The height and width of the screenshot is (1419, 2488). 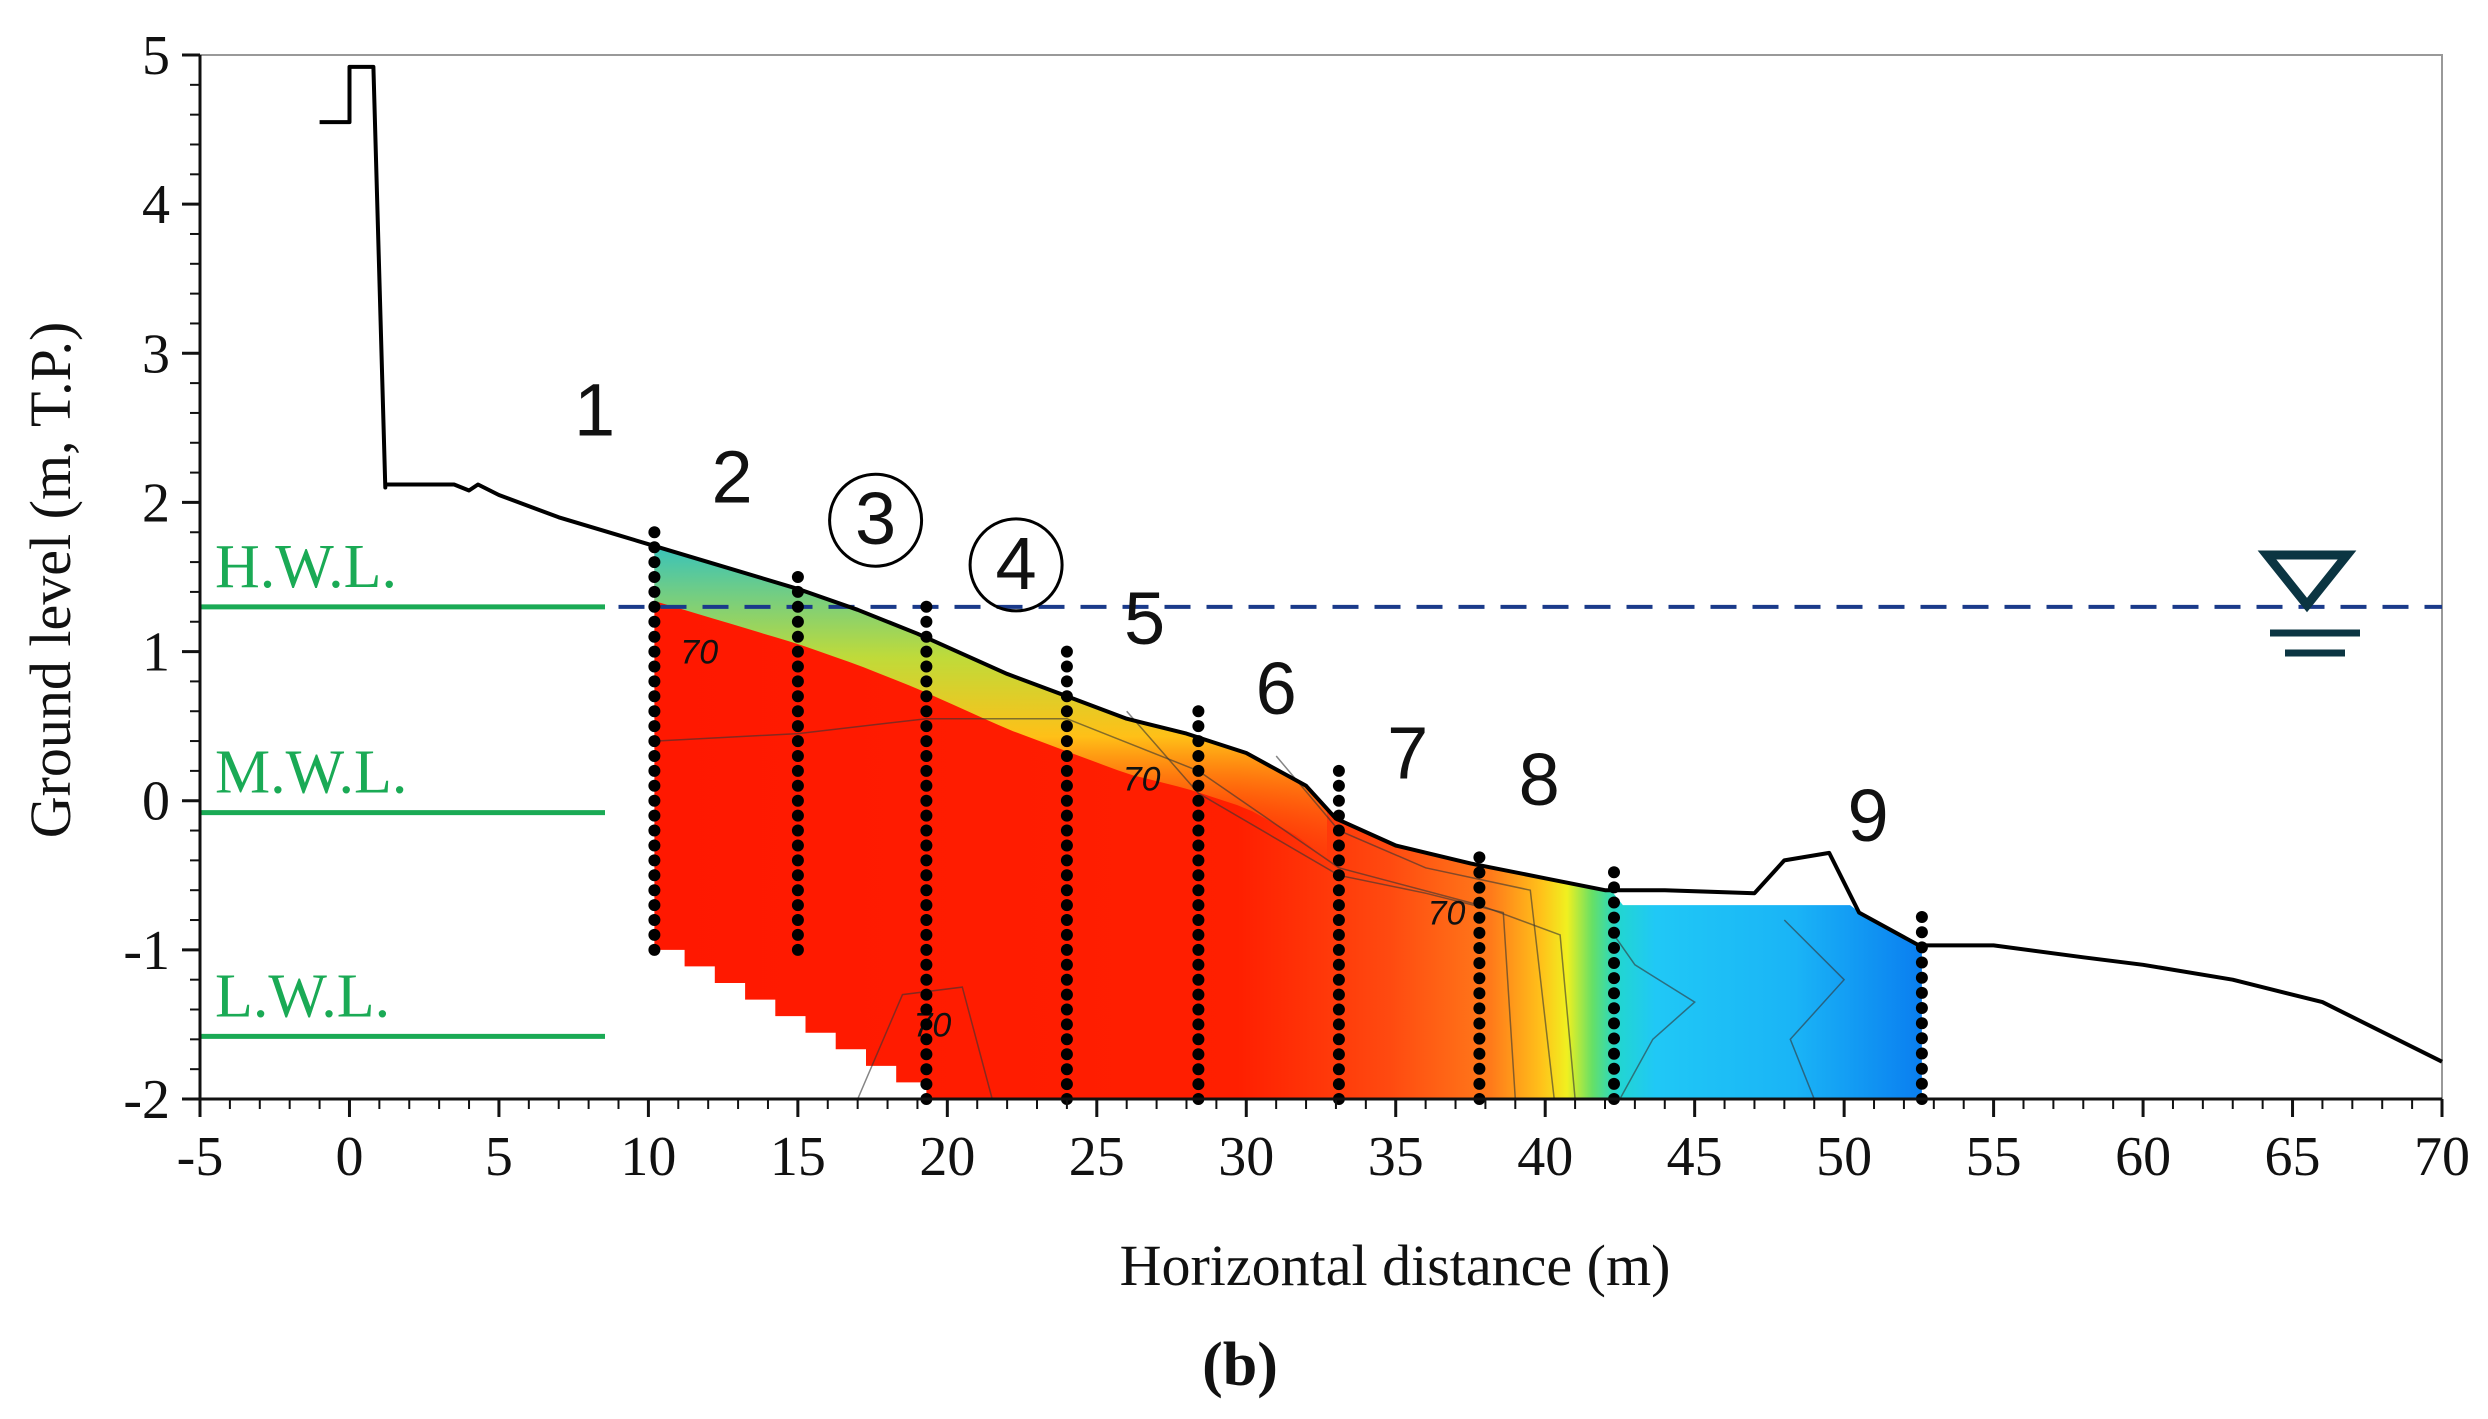 I want to click on y-tick-label: 0, so click(x=156, y=802).